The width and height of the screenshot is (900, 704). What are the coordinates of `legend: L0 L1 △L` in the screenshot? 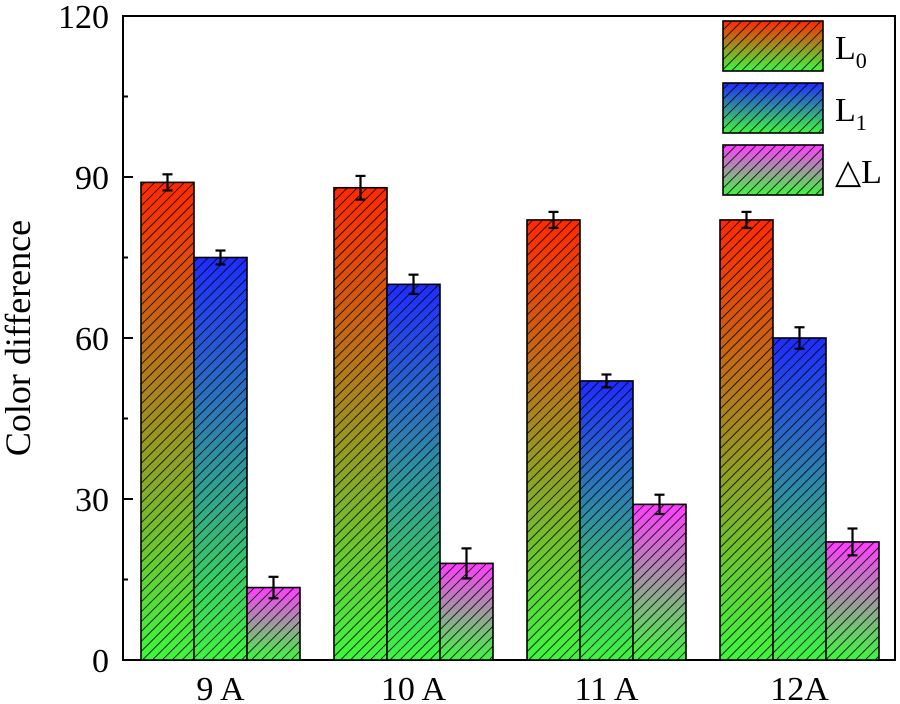 It's located at (802, 108).